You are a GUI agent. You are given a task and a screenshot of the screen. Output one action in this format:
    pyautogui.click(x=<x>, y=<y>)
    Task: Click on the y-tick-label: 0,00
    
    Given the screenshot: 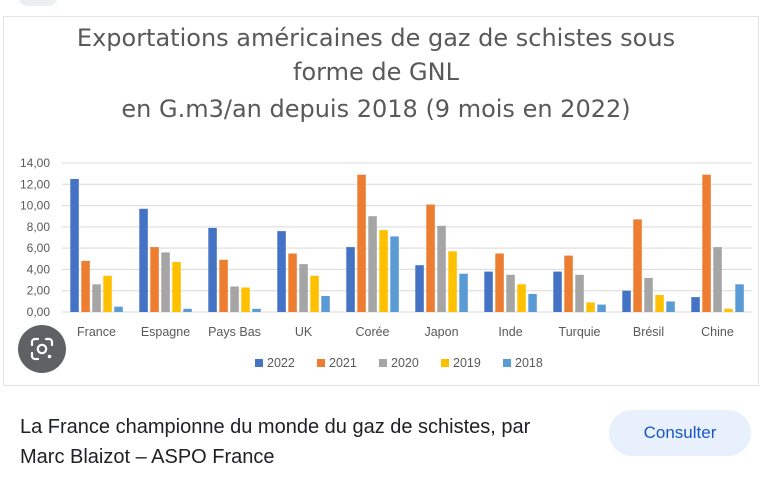 What is the action you would take?
    pyautogui.click(x=39, y=312)
    